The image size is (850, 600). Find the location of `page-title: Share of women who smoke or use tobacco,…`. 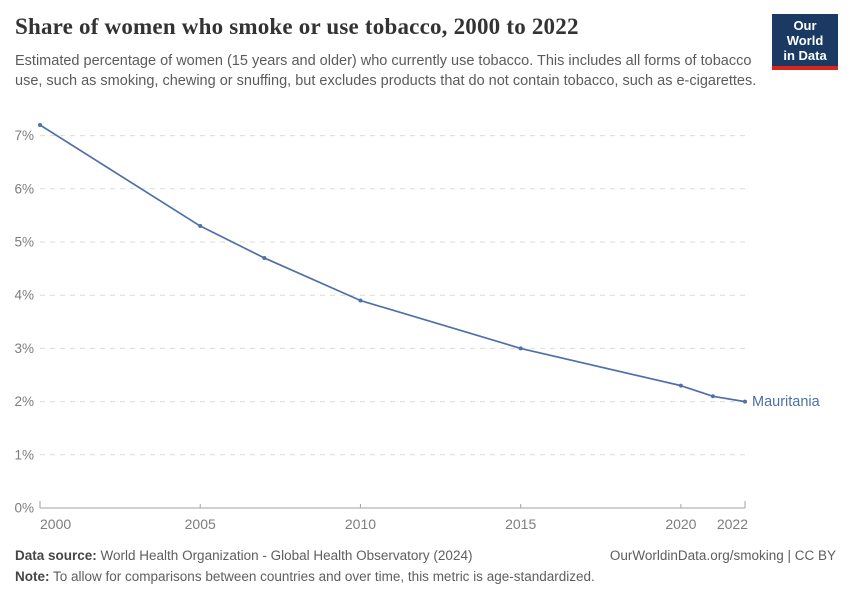

page-title: Share of women who smoke or use tobacco,… is located at coordinates (297, 26).